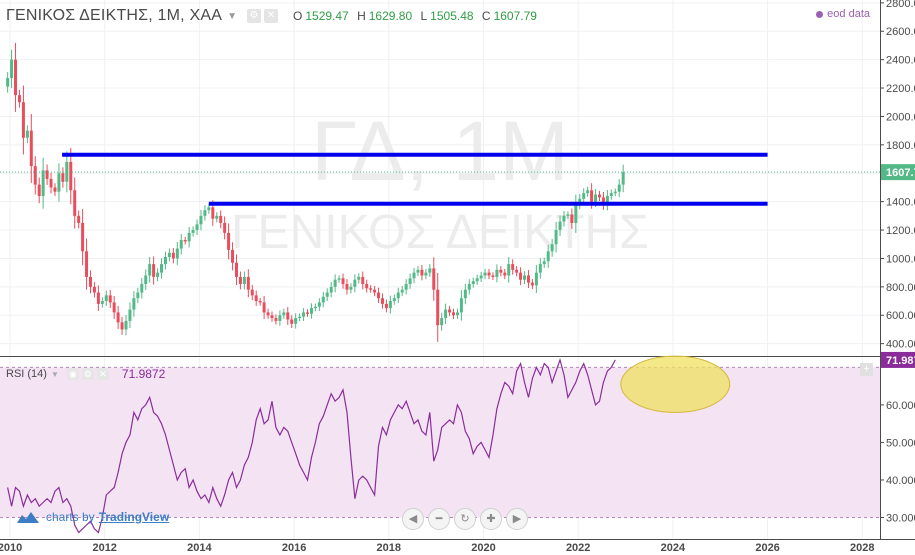 The height and width of the screenshot is (555, 915). What do you see at coordinates (898, 359) in the screenshot?
I see `rsi-last-tag` at bounding box center [898, 359].